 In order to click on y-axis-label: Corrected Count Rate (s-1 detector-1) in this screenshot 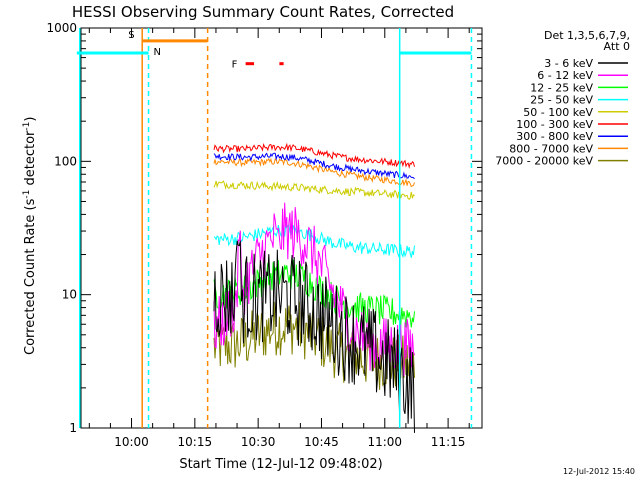, I will do `click(30, 236)`.